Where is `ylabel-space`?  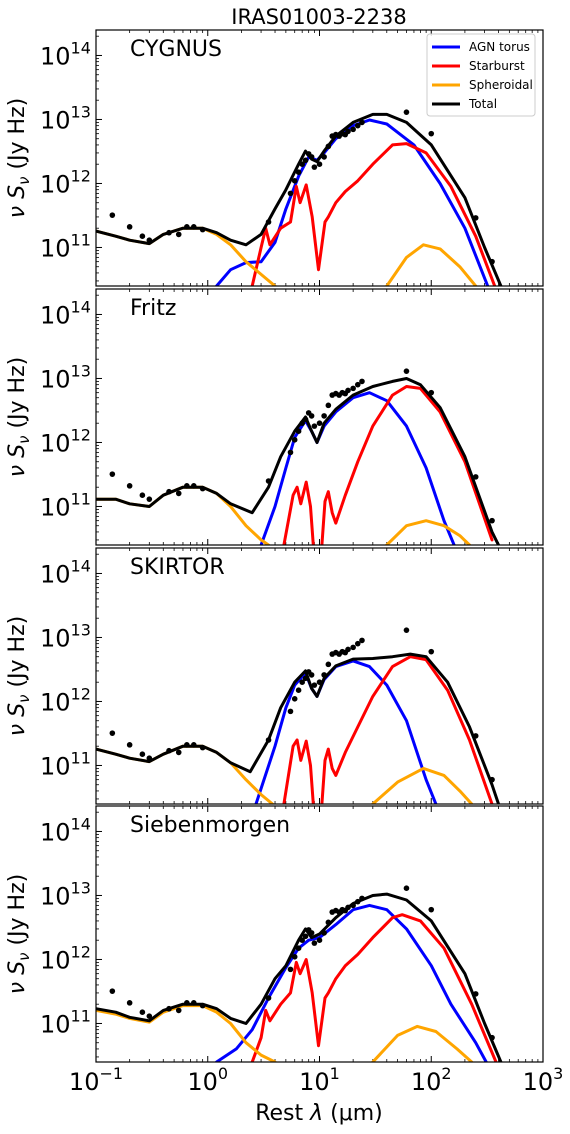
ylabel-space is located at coordinates (17, 202).